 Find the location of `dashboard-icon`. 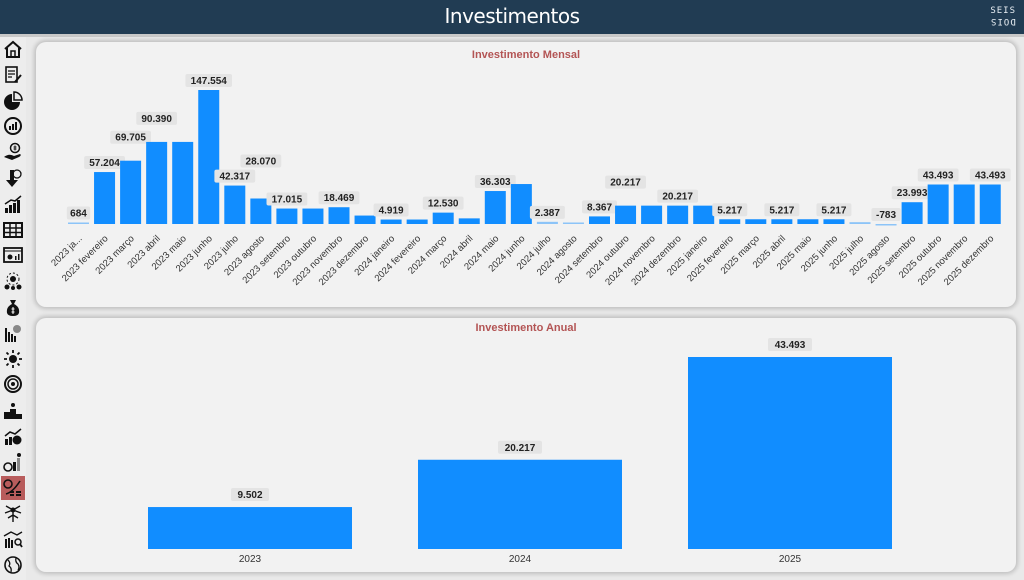

dashboard-icon is located at coordinates (13, 255).